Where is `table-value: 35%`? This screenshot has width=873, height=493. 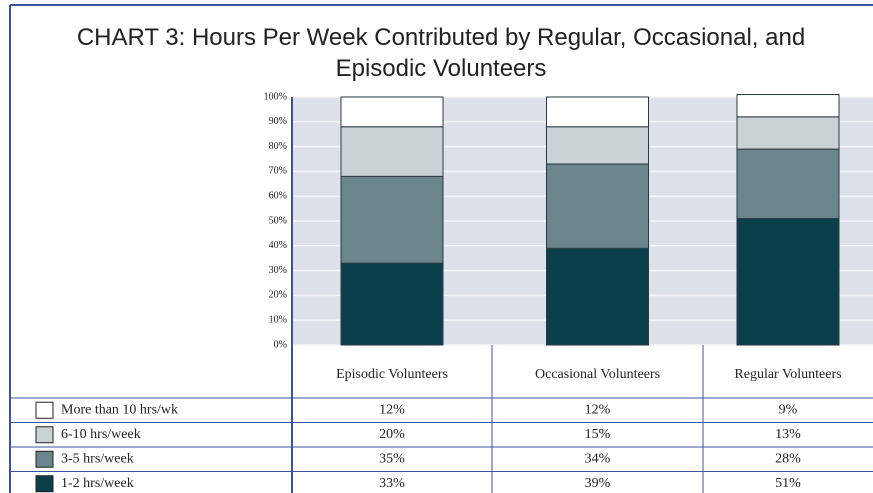
table-value: 35% is located at coordinates (392, 458).